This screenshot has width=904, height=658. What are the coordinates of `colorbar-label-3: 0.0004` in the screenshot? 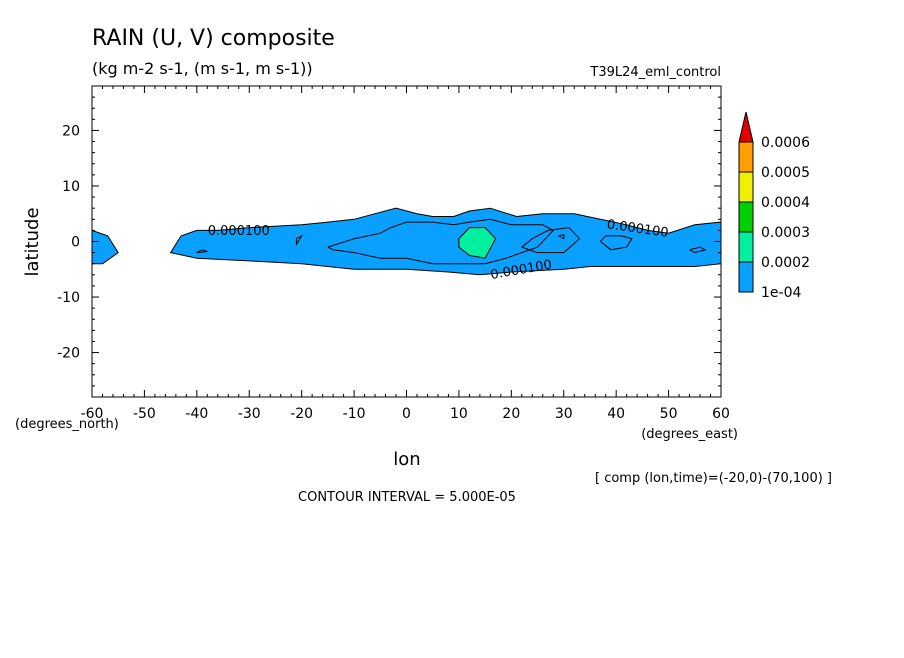 It's located at (785, 203).